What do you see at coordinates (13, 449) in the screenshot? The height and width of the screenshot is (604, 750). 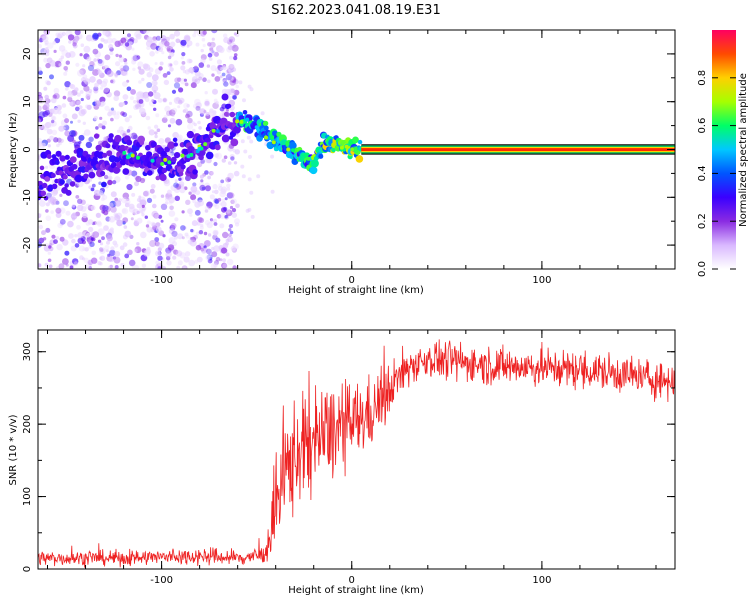 I see `snr-y-axis-label: SNR (10 * v/v)` at bounding box center [13, 449].